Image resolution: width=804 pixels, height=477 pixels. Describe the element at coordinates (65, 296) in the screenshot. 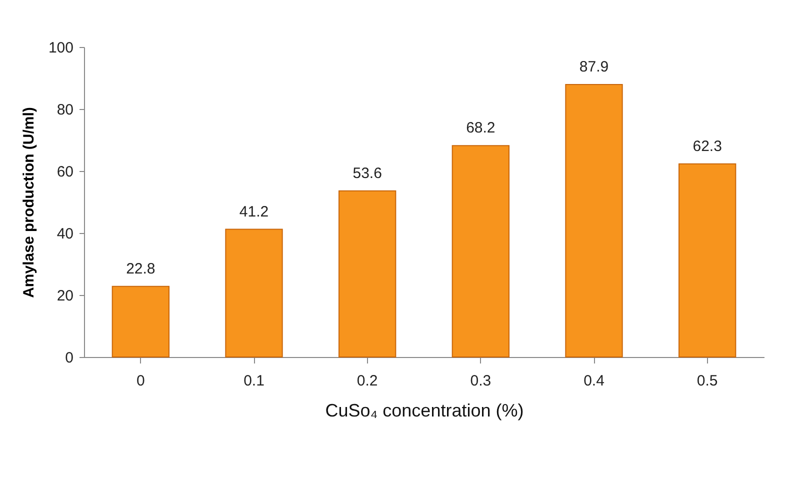

I see `y-tick-label: 20` at that location.